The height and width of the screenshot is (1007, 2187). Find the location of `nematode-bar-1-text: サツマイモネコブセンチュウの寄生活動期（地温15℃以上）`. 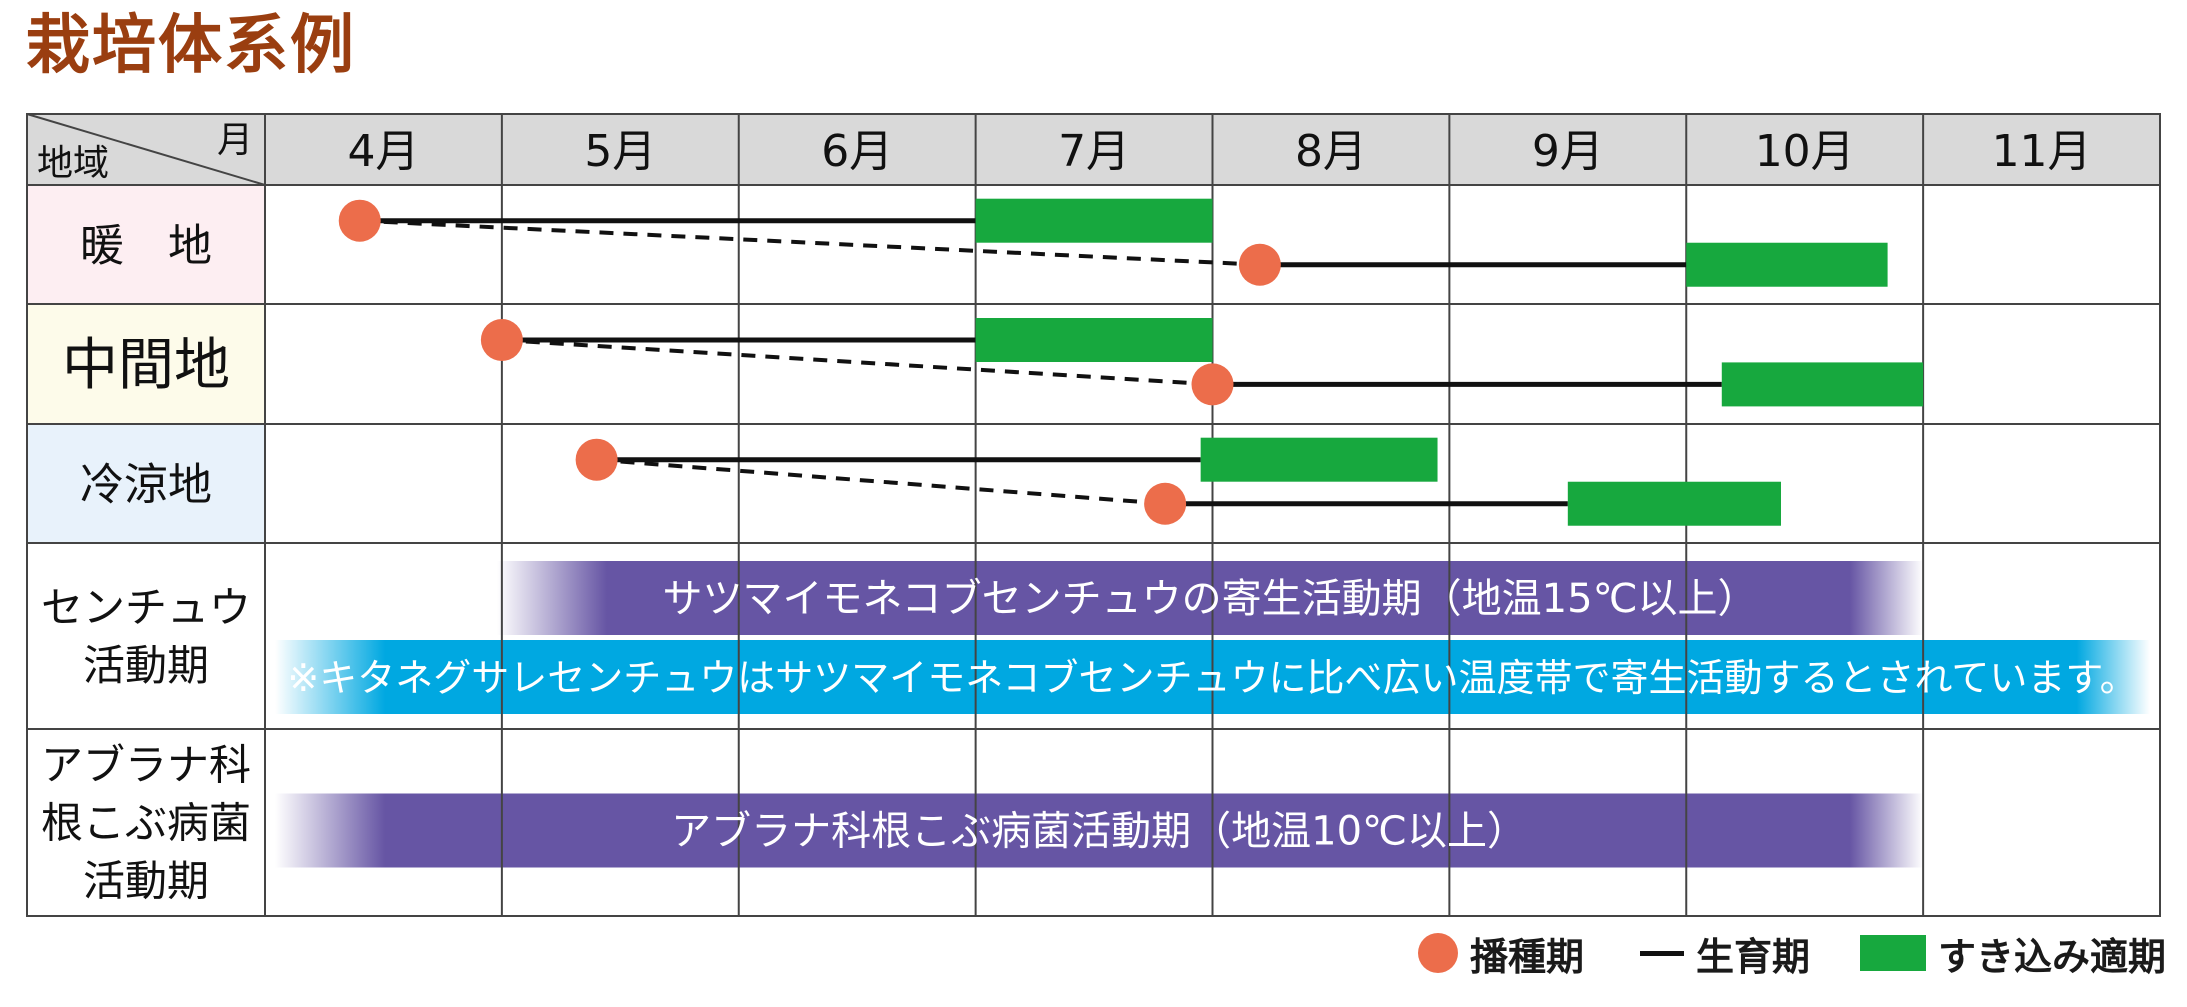

nematode-bar-1-text: サツマイモネコブセンチュウの寄生活動期（地温15℃以上） is located at coordinates (1209, 599).